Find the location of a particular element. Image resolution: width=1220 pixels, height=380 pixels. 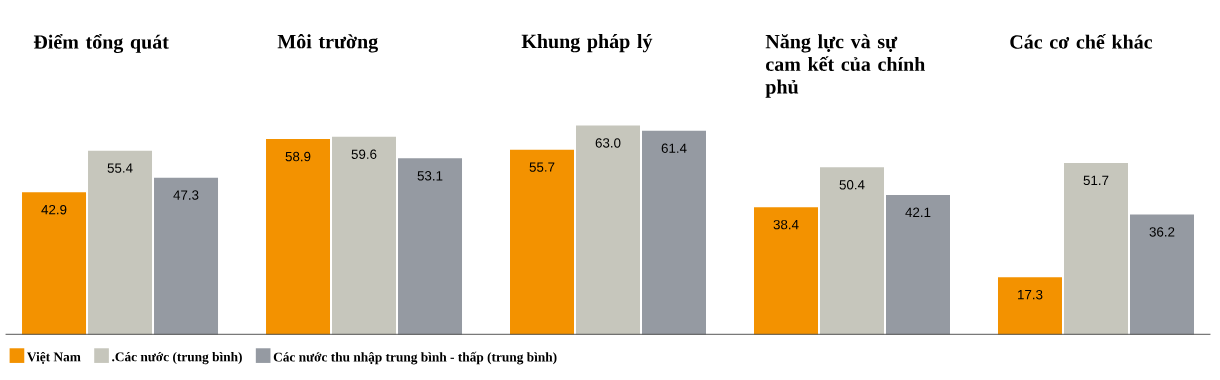

data-label: 55.4 is located at coordinates (120, 168).